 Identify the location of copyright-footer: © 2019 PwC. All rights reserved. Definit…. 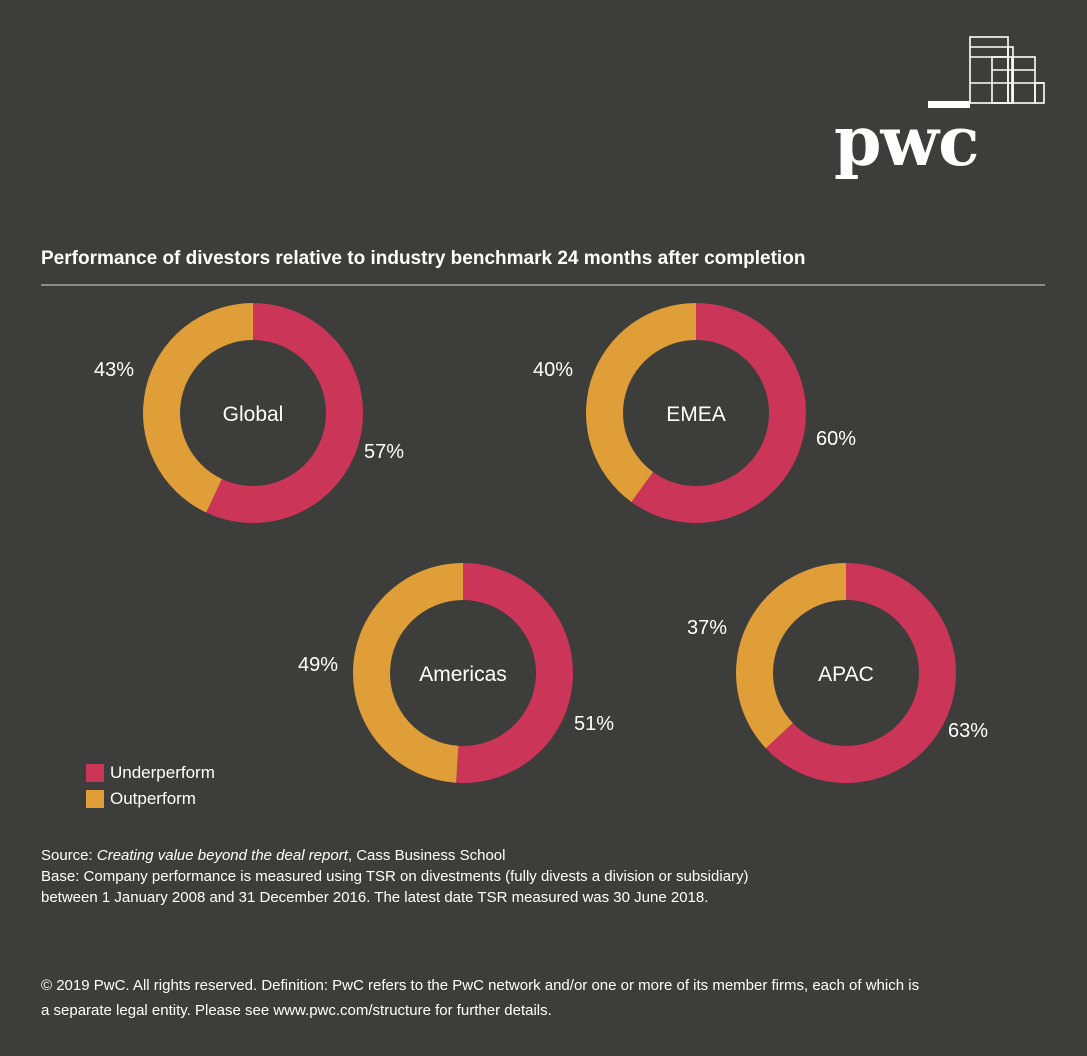
(546, 998).